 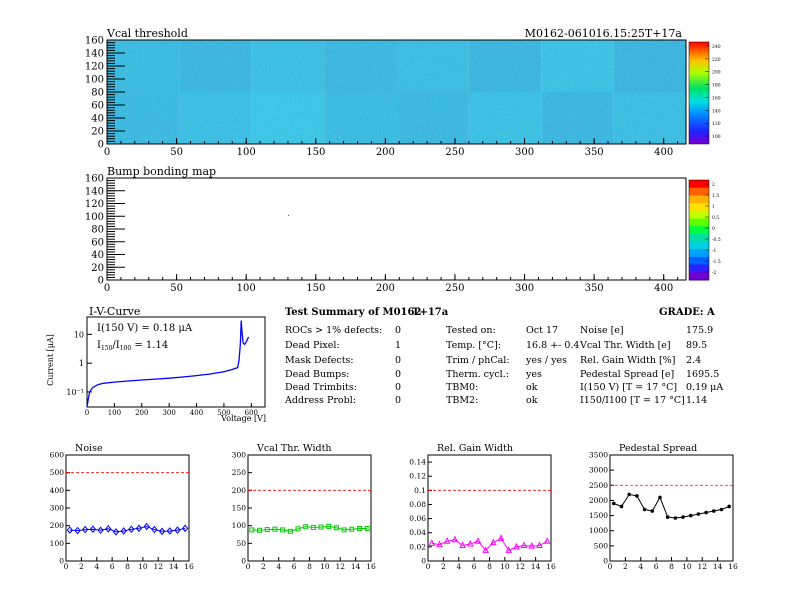 I want to click on result-value: 2.4, so click(x=693, y=360).